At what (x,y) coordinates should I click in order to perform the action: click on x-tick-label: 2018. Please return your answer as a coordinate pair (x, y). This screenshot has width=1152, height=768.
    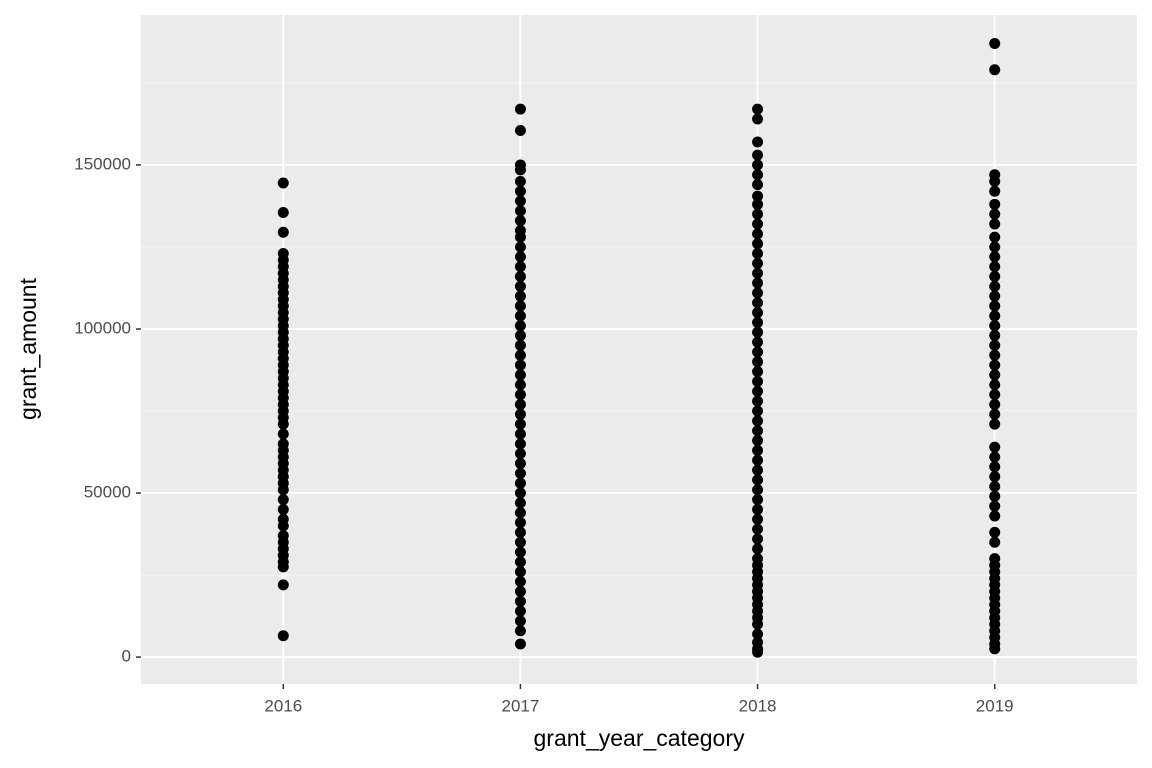
    Looking at the image, I should click on (758, 705).